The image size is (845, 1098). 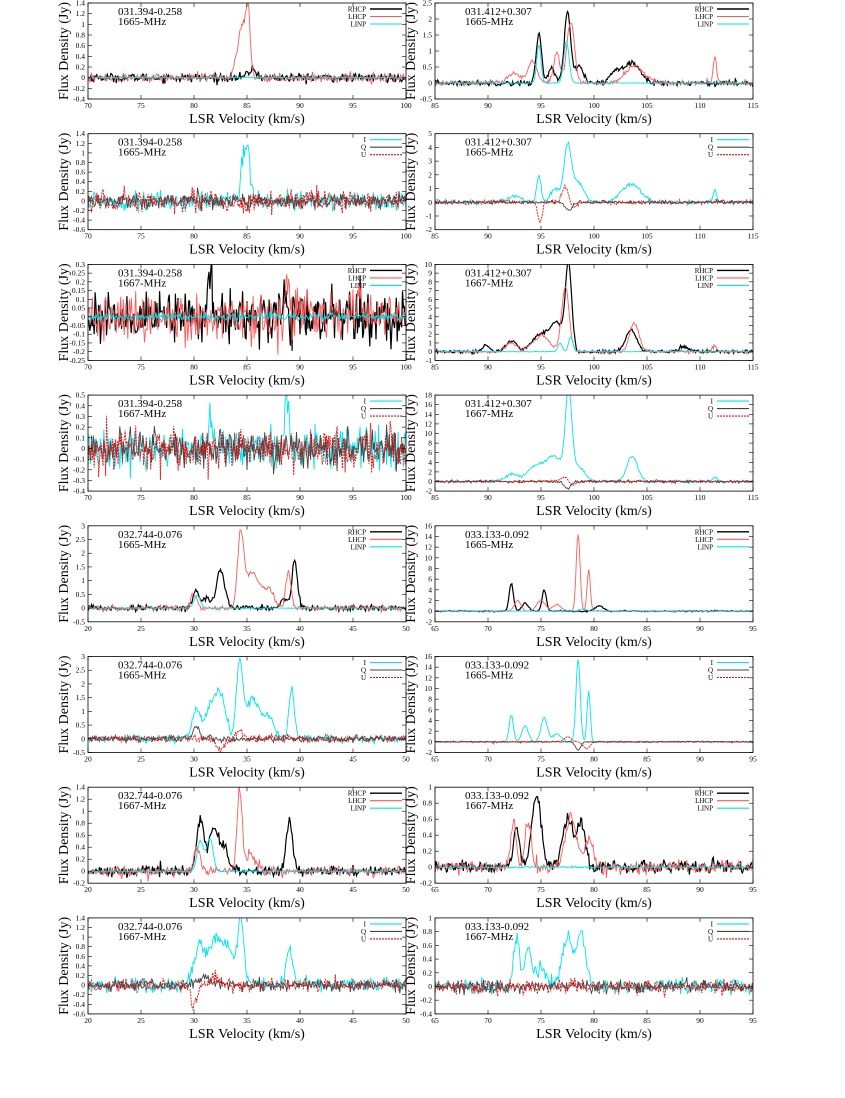 I want to click on x-tick-label: 35, so click(x=247, y=1020).